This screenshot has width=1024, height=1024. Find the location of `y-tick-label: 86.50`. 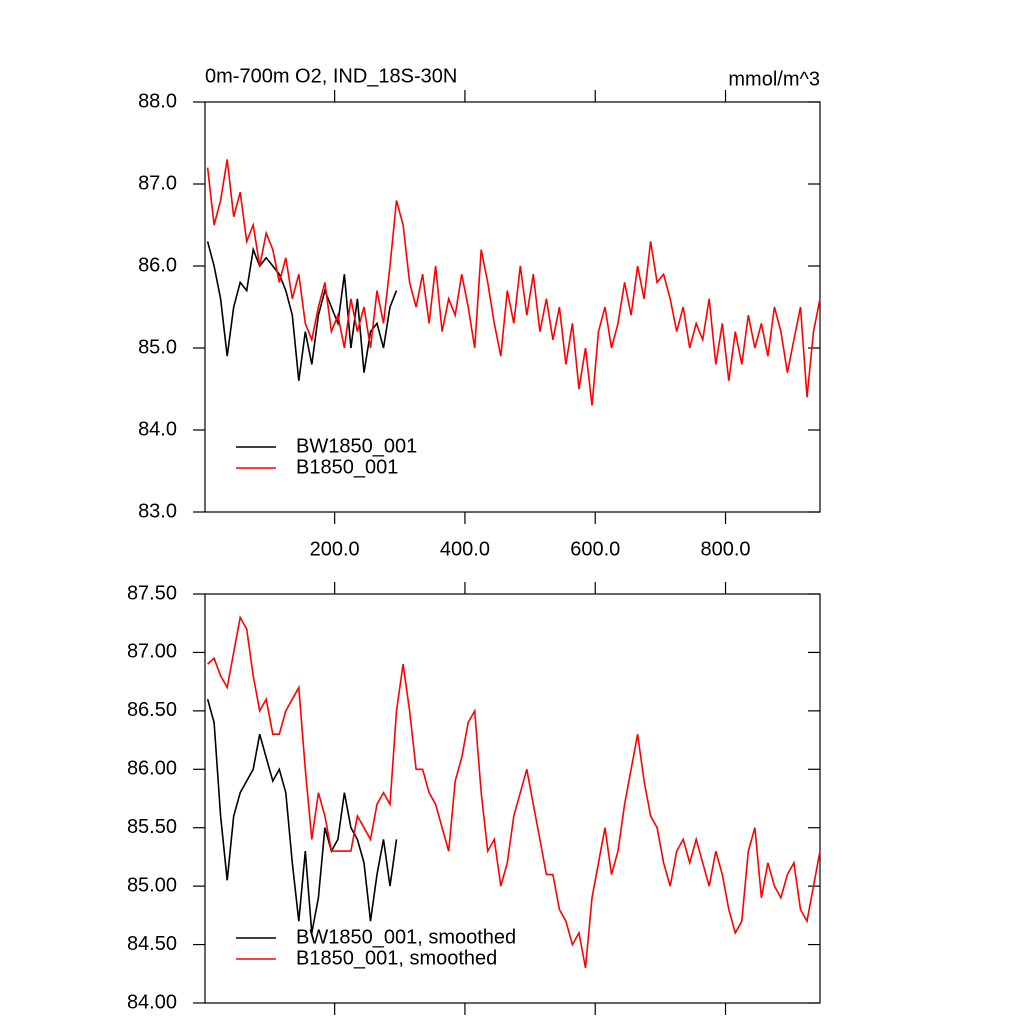

y-tick-label: 86.50 is located at coordinates (152, 710).